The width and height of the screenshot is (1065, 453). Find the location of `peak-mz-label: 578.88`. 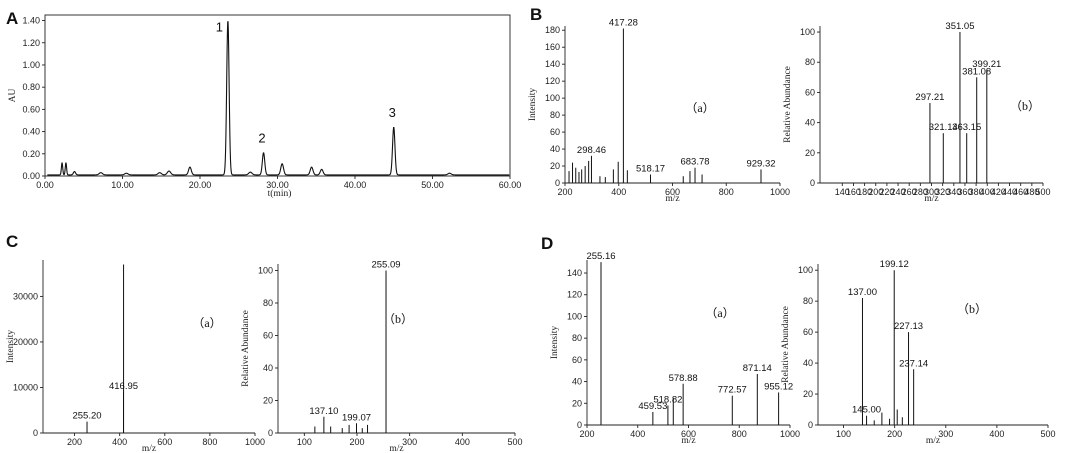

peak-mz-label: 578.88 is located at coordinates (683, 378).